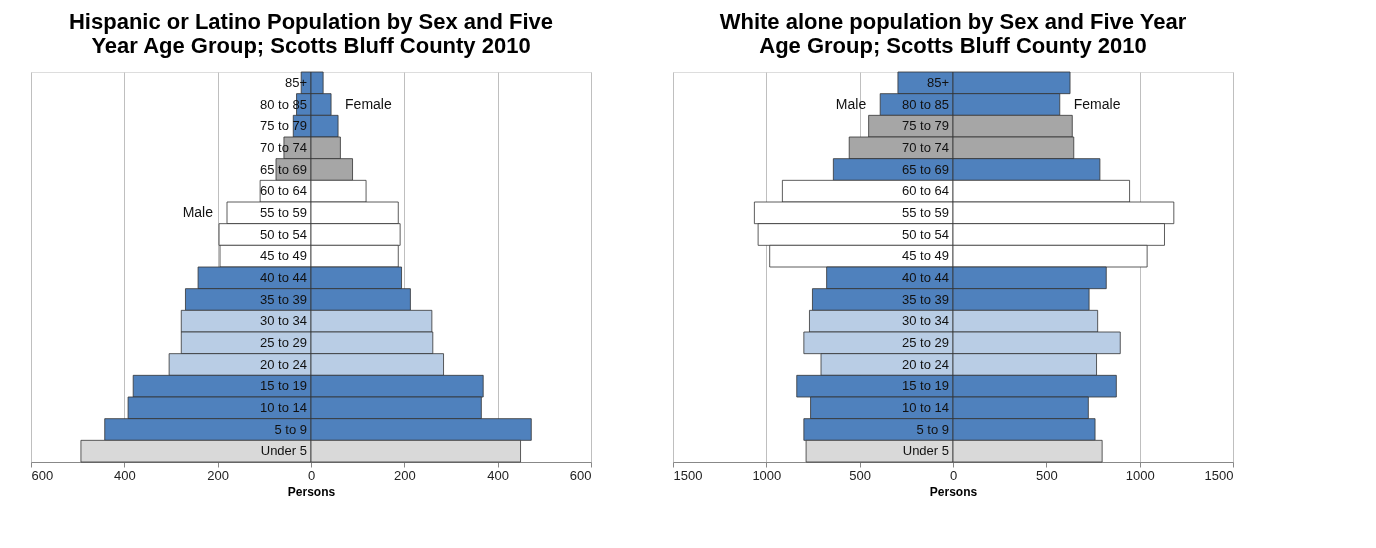 This screenshot has width=1376, height=548. I want to click on y-tick-label: 80 to 85, so click(925, 104).